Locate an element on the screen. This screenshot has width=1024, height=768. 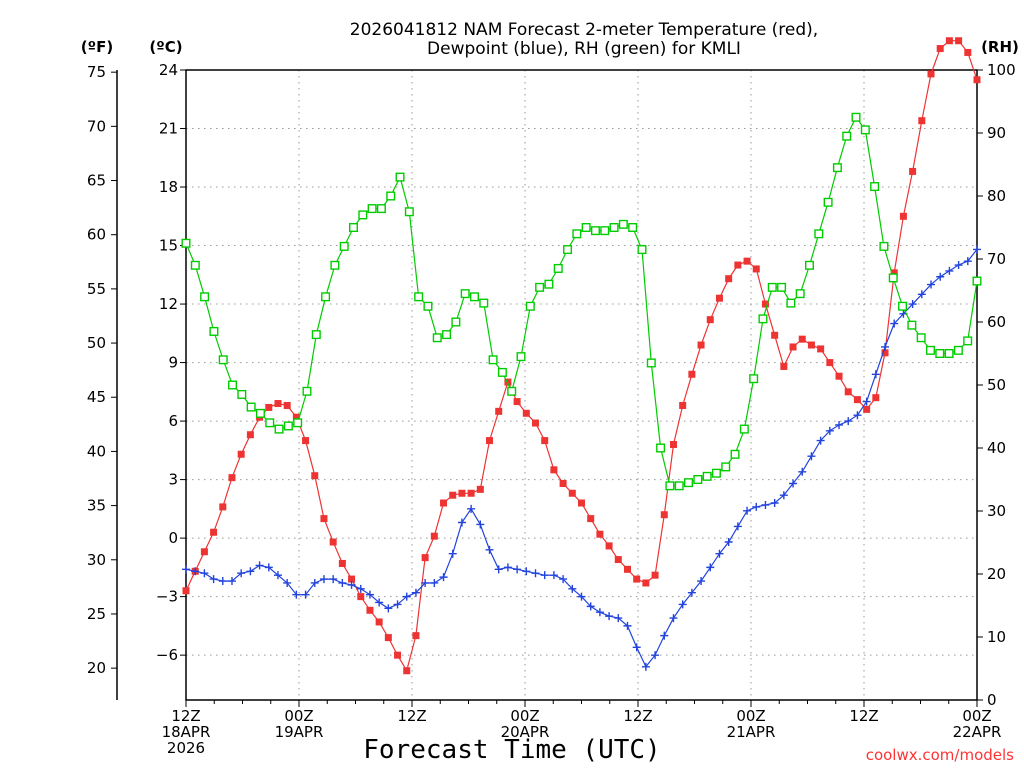
c-tick-label: 6 is located at coordinates (173, 421).